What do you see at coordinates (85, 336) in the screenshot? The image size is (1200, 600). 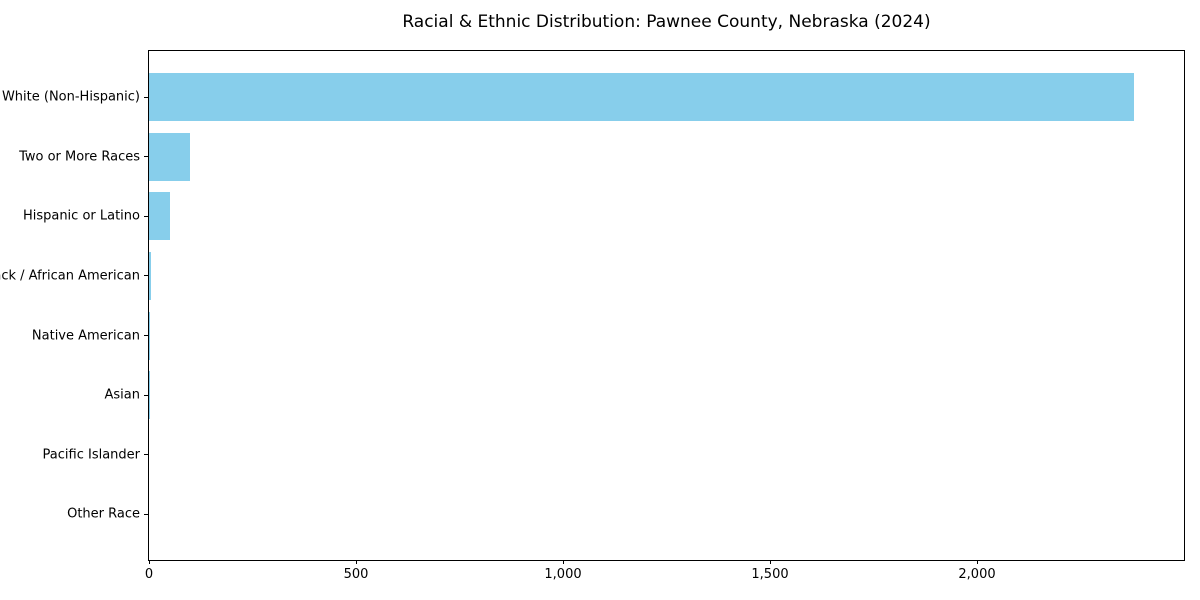 I see `y-axis-category-label: Native American` at bounding box center [85, 336].